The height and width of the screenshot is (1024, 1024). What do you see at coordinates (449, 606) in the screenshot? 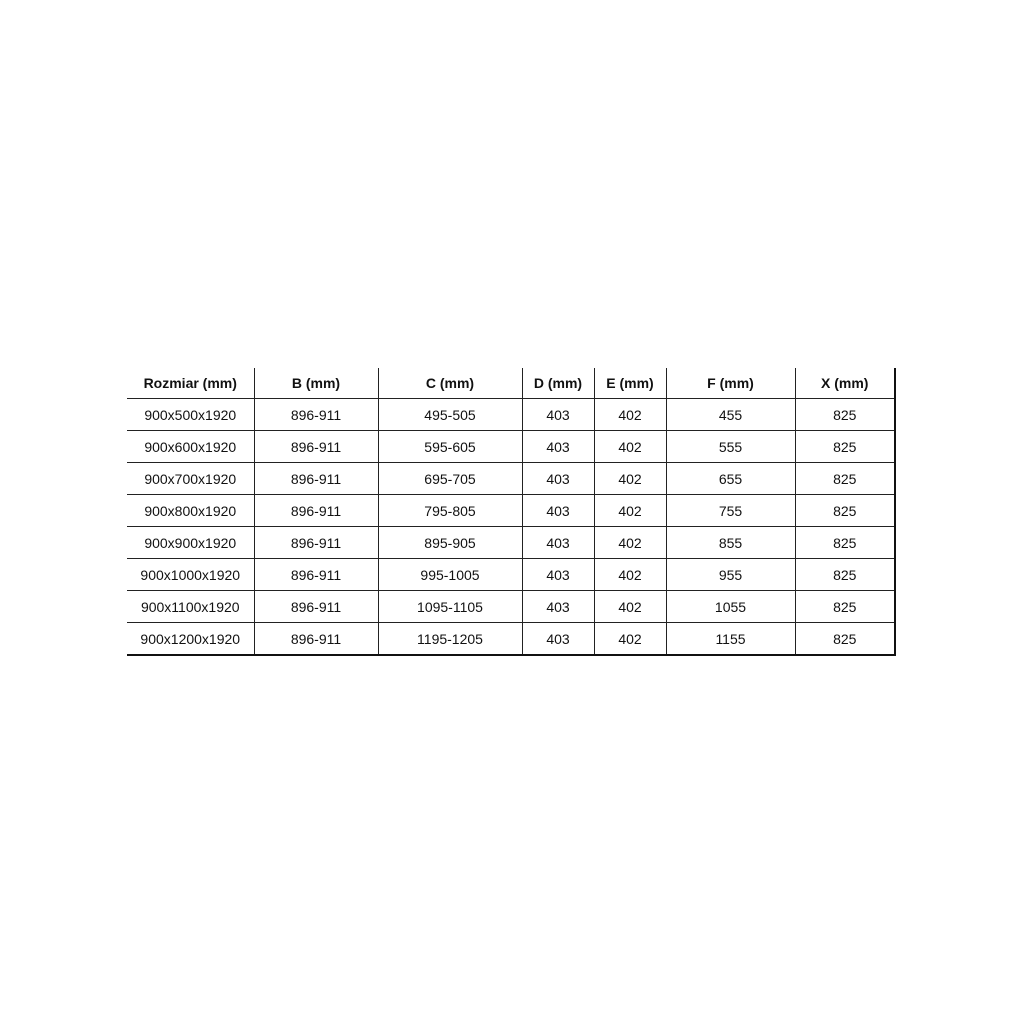
I see `table-cell: 1095-1105` at bounding box center [449, 606].